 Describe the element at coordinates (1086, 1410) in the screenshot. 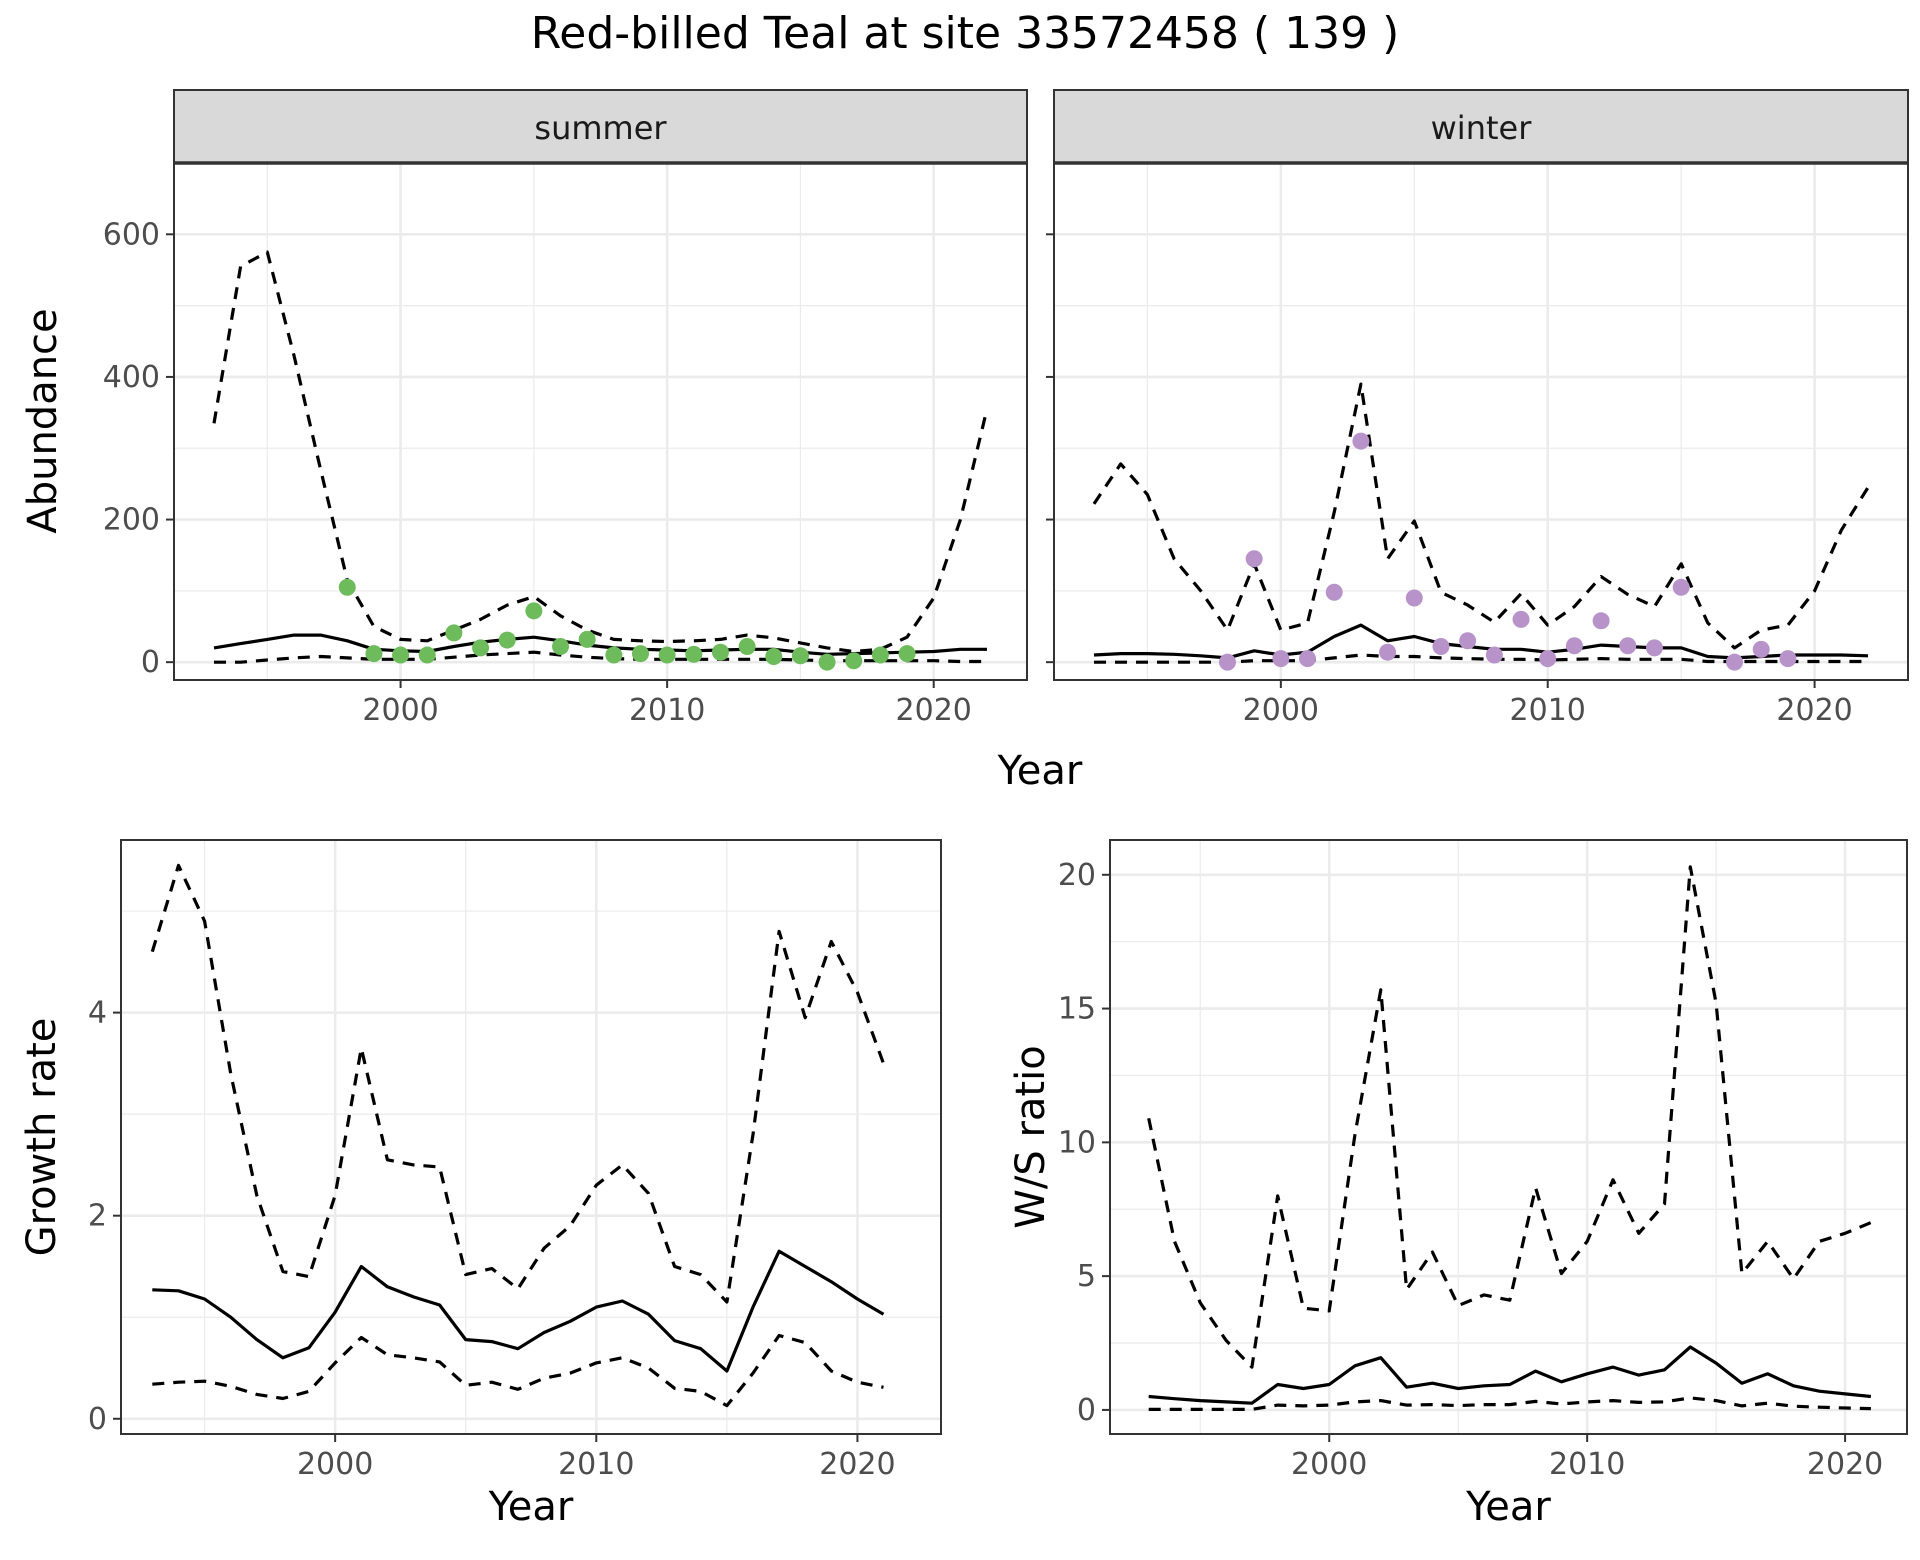

I see `ratio-y-tick-label: 0` at that location.